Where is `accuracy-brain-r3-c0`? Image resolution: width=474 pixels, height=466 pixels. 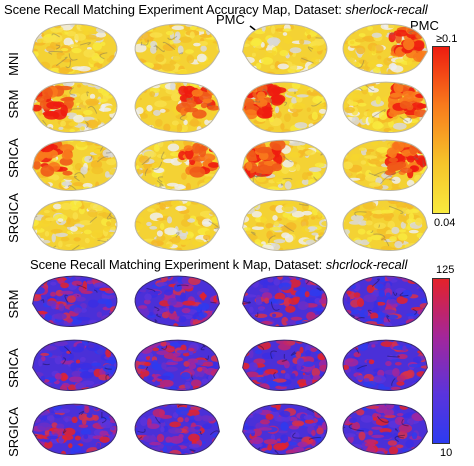 accuracy-brain-r3-c0 is located at coordinates (75, 225).